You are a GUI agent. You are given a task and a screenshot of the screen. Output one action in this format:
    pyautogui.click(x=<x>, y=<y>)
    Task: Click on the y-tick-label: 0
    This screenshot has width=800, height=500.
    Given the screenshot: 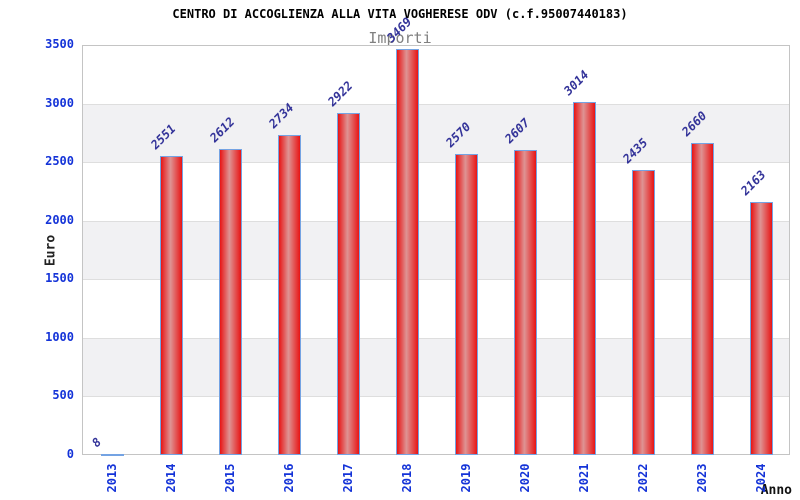 What is the action you would take?
    pyautogui.click(x=70, y=454)
    